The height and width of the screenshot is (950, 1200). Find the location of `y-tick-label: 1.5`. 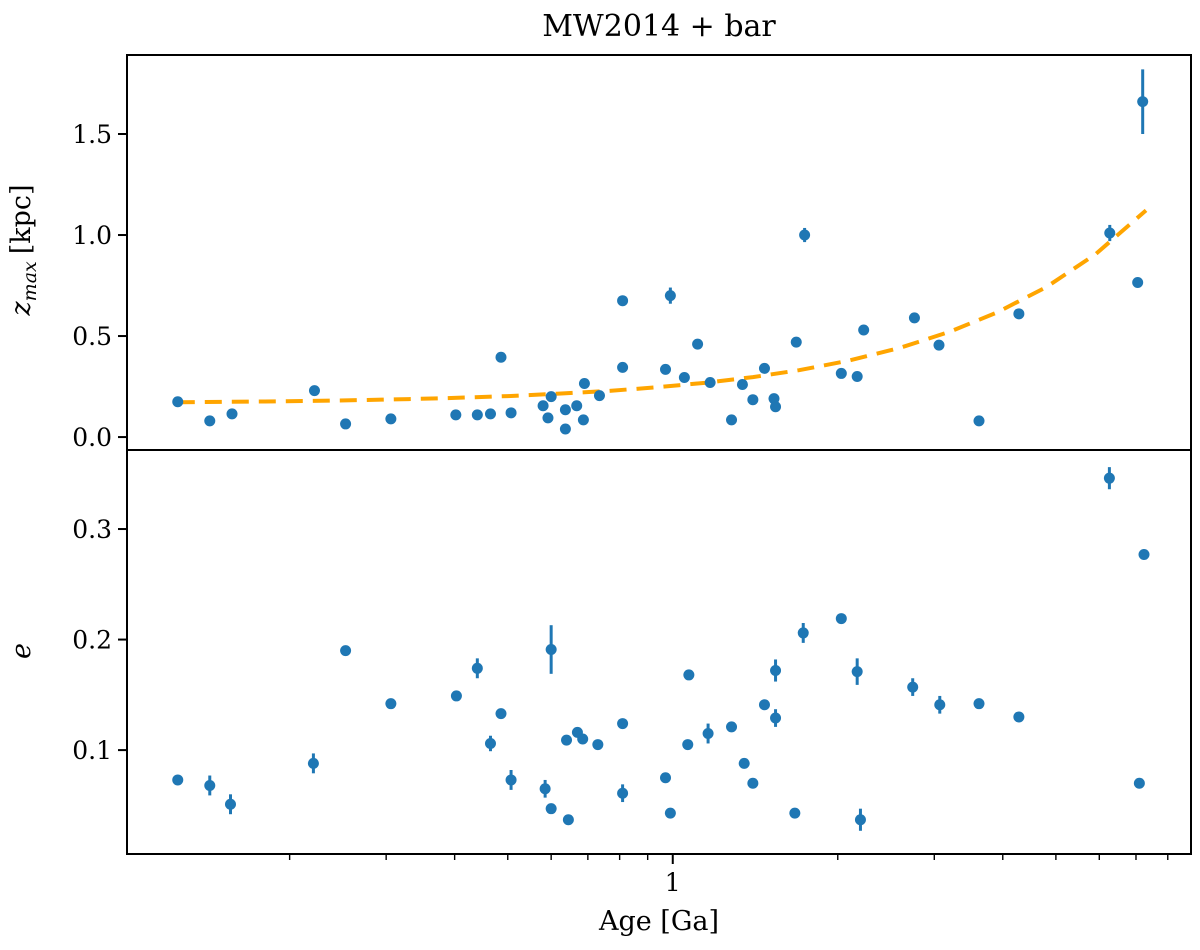

y-tick-label: 1.5 is located at coordinates (92, 134).